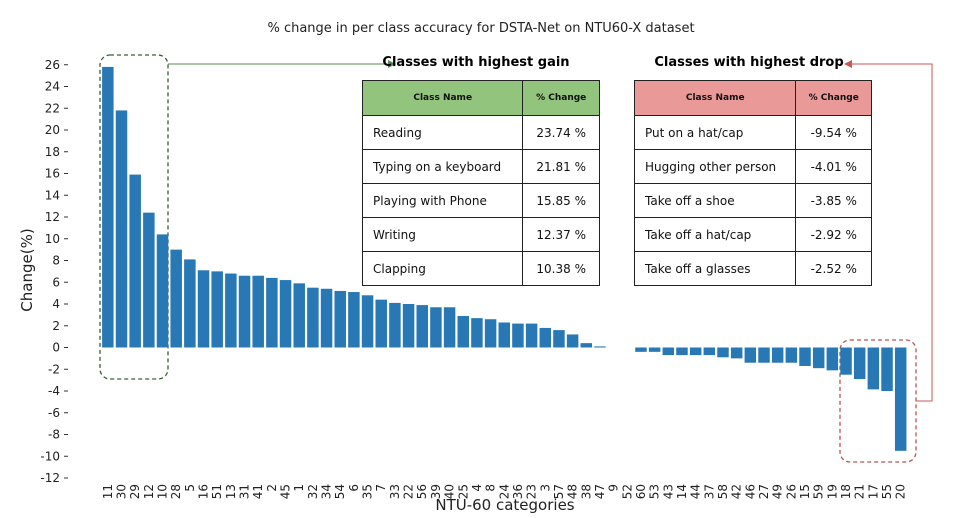  I want to click on x-tick-label: 22, so click(409, 491).